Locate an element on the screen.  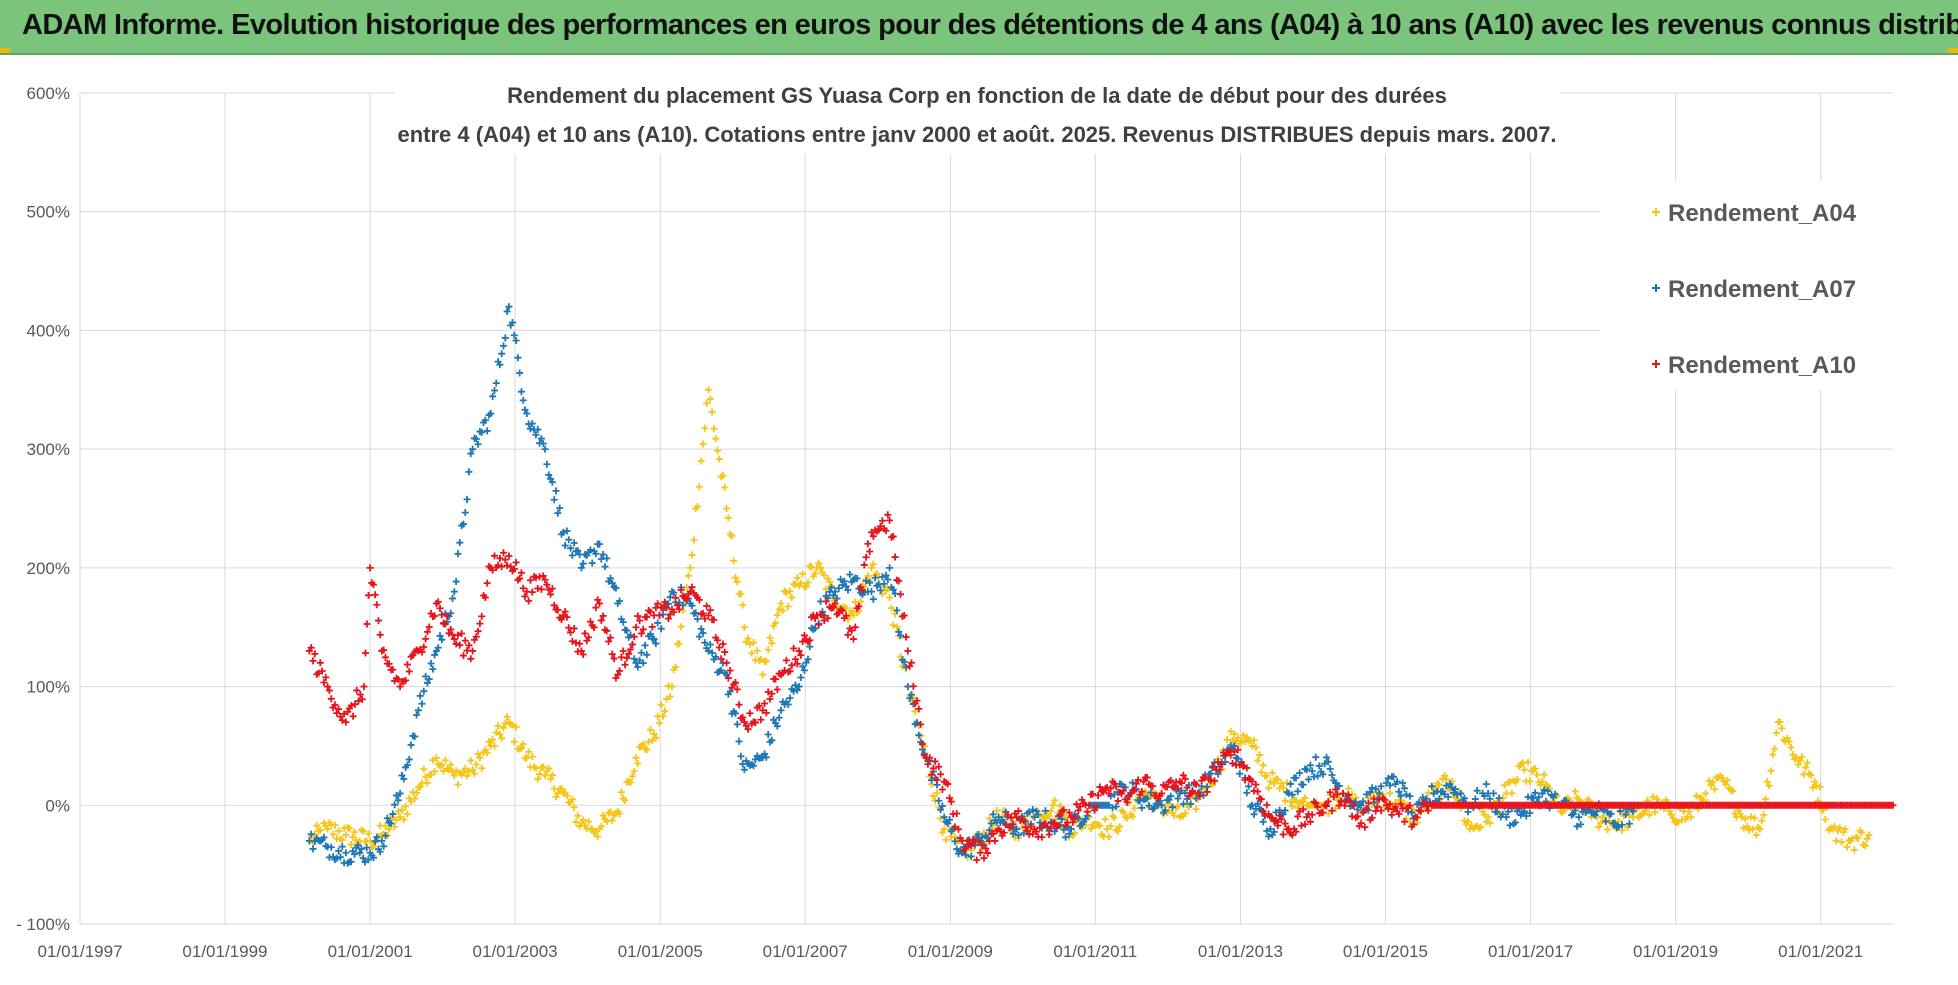
y-tick-label: - 100% is located at coordinates (43, 924).